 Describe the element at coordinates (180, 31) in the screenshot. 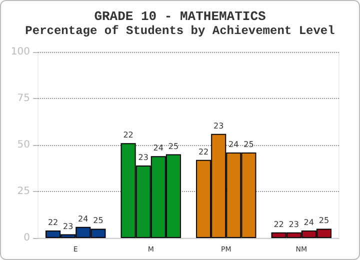

I see `chart-subtitle: Percentage of Students by Achievement Level` at that location.